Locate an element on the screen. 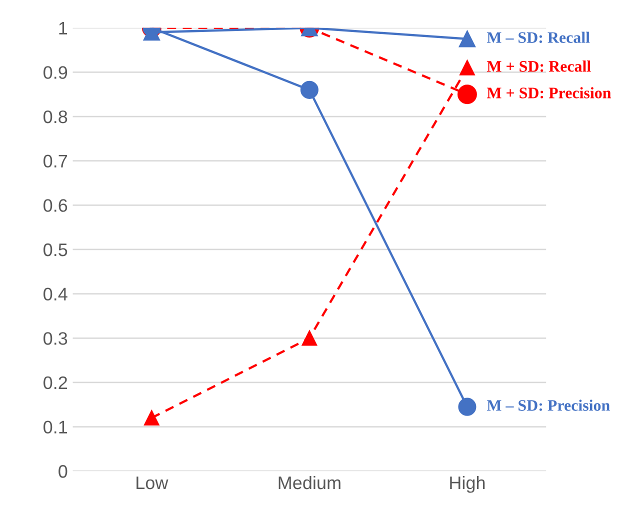 This screenshot has width=644, height=516. y-tick-label: 0.1 is located at coordinates (56, 427).